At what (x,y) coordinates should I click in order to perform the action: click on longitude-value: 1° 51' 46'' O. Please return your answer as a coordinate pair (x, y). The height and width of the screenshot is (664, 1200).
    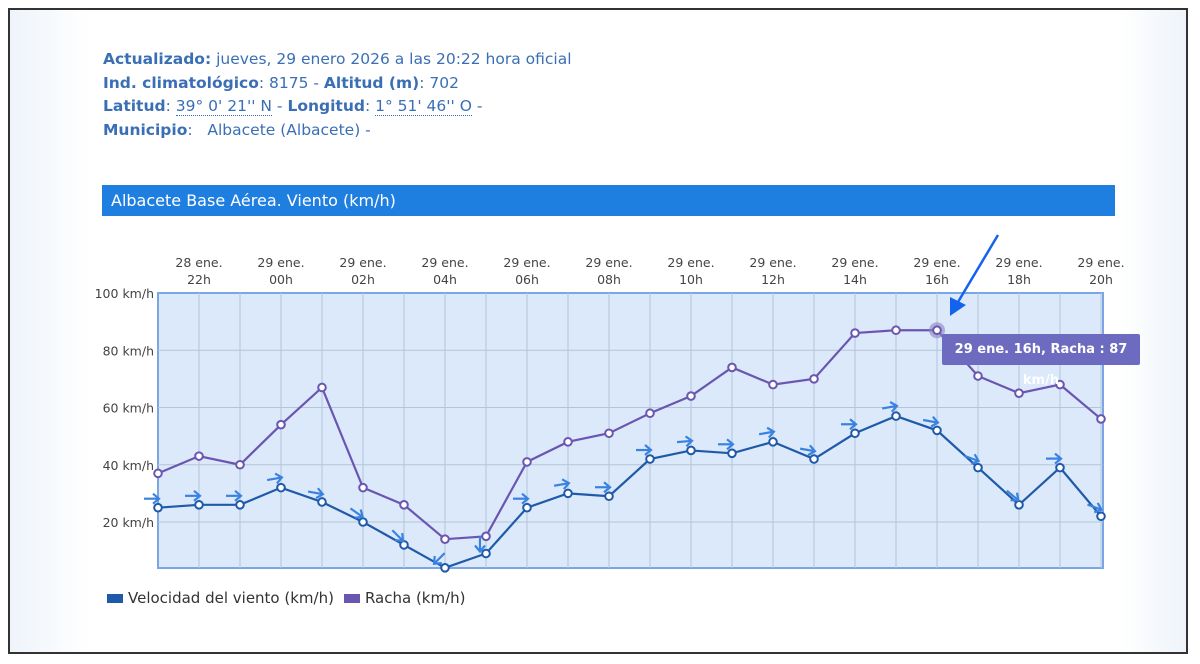
    Looking at the image, I should click on (423, 106).